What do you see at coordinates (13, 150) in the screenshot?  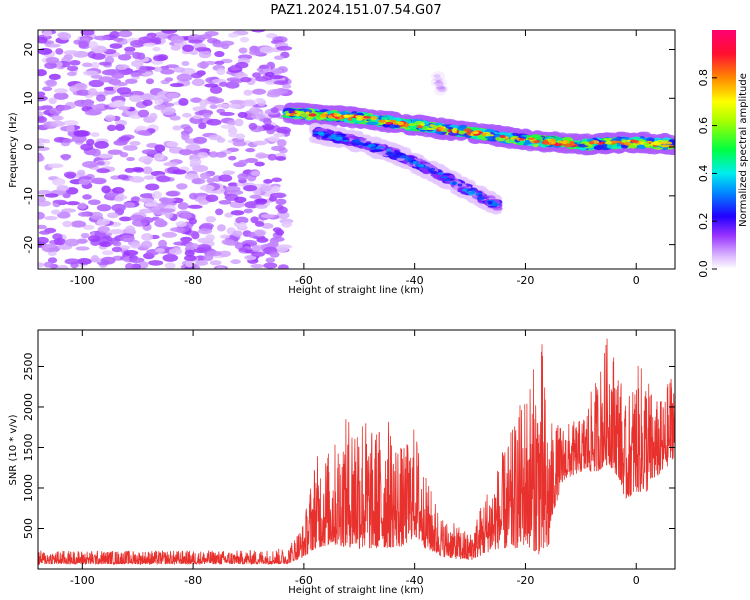 I see `heatmap-ylabel: Frequency (Hz)` at bounding box center [13, 150].